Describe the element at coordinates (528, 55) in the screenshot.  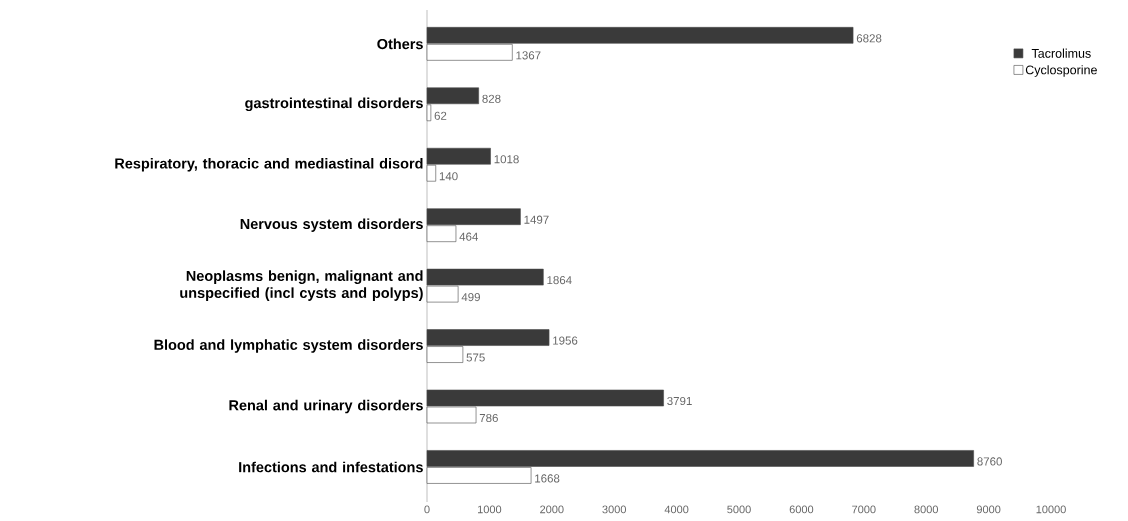
I see `data-label: 1367` at that location.